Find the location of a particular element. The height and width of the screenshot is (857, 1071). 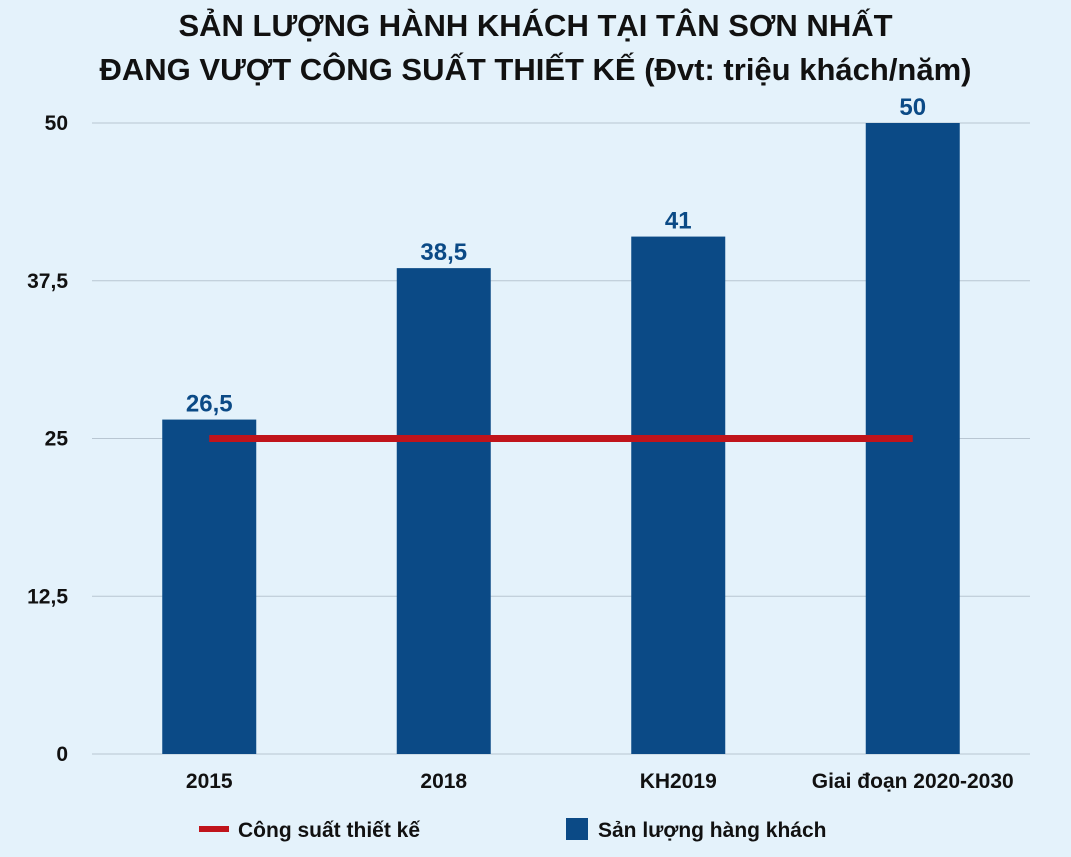

y-tick-label: 25 is located at coordinates (57, 439).